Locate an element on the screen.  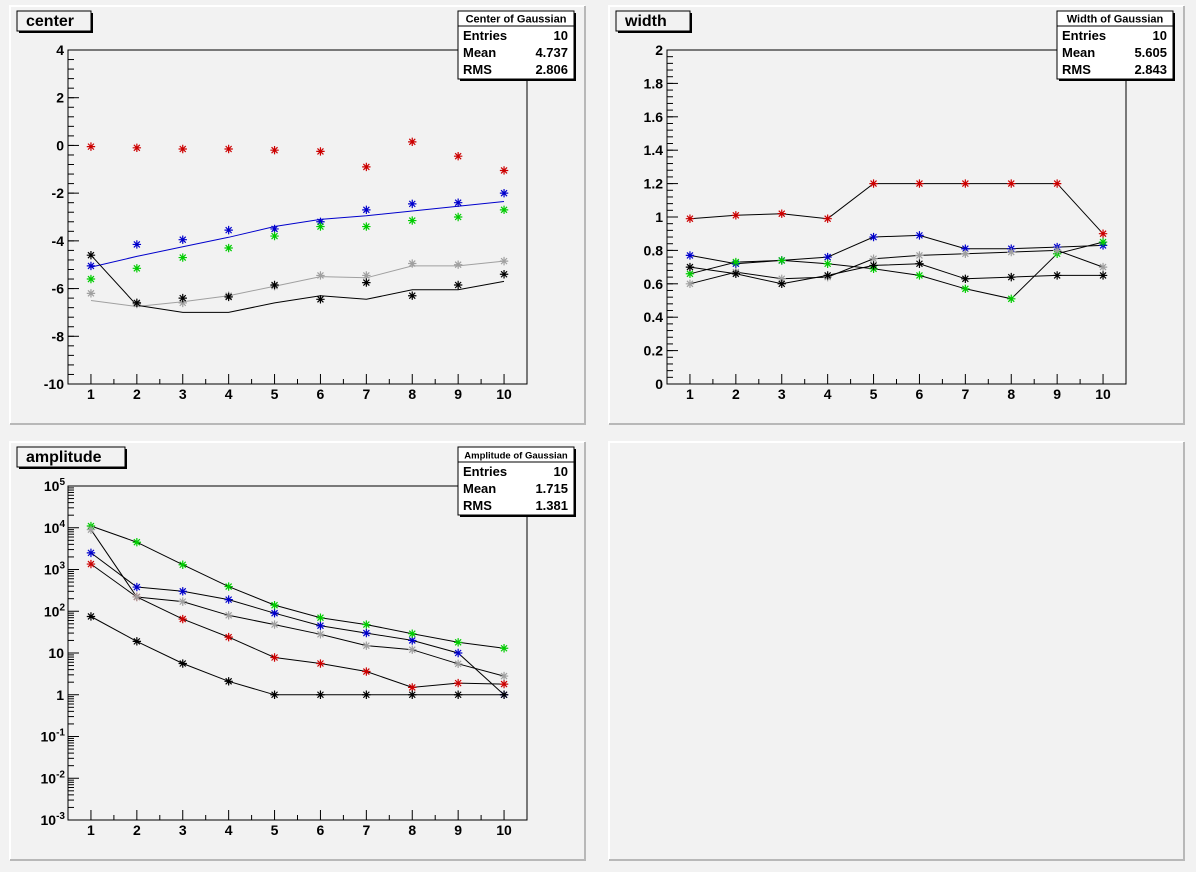
x-tick-label: 1 is located at coordinates (91, 394).